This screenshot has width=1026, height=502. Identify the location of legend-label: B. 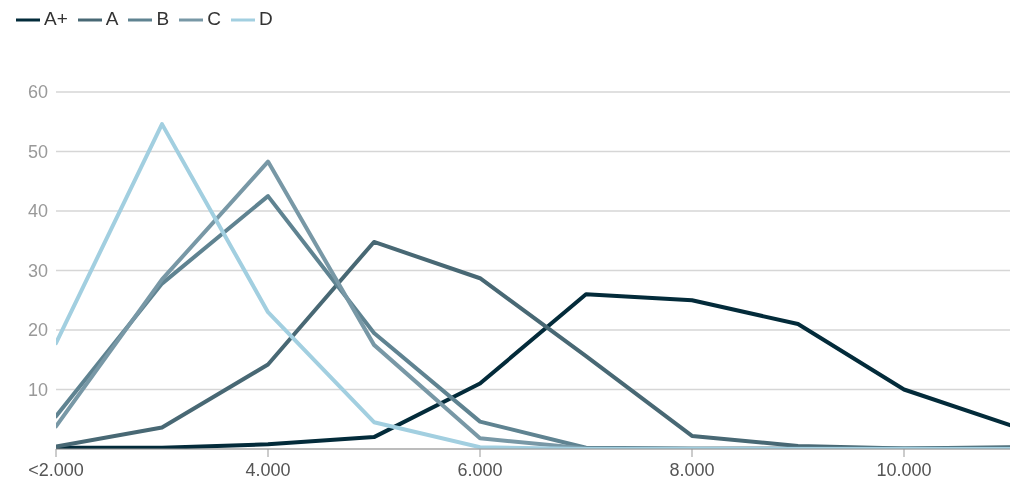
(163, 19).